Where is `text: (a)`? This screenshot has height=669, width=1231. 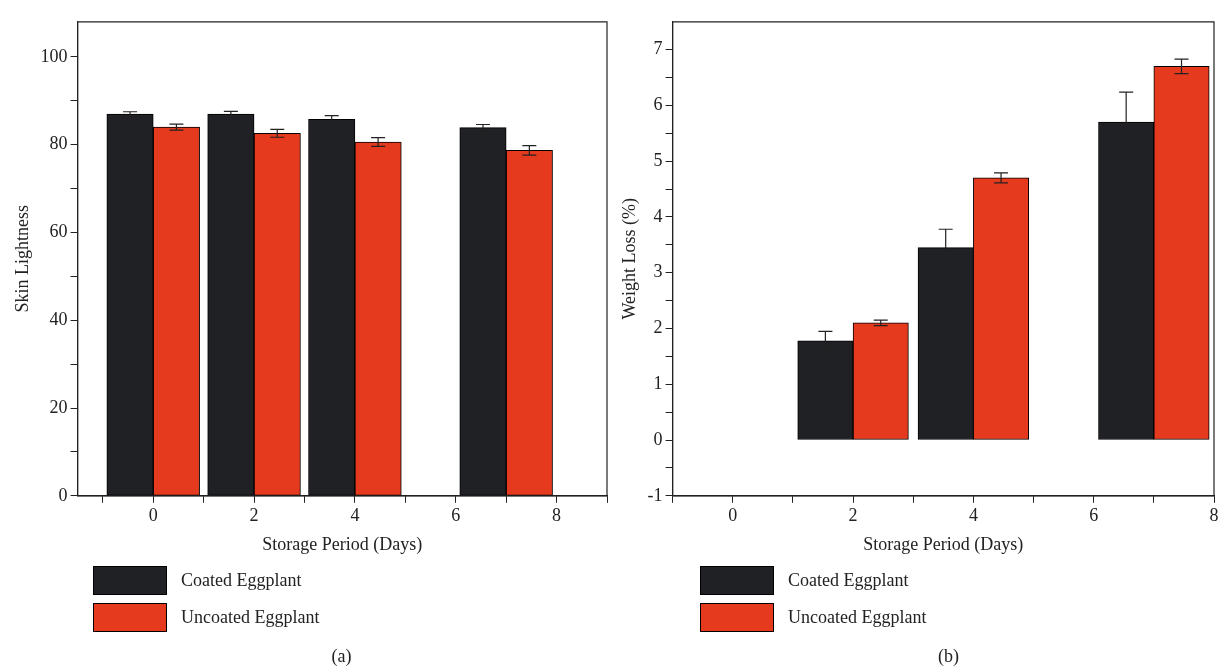 text: (a) is located at coordinates (341, 656).